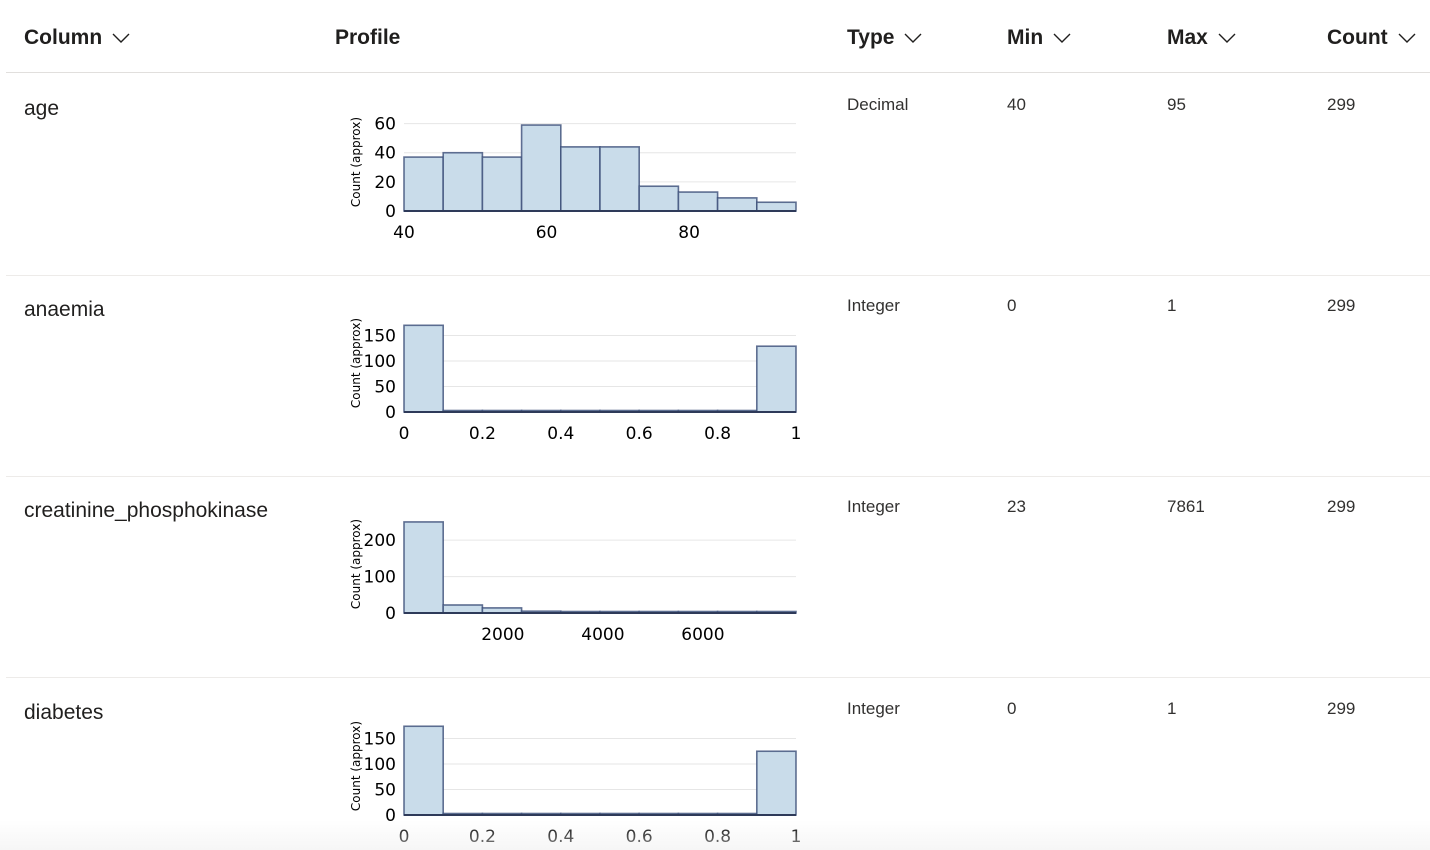  What do you see at coordinates (1176, 104) in the screenshot?
I see `max-value: 95` at bounding box center [1176, 104].